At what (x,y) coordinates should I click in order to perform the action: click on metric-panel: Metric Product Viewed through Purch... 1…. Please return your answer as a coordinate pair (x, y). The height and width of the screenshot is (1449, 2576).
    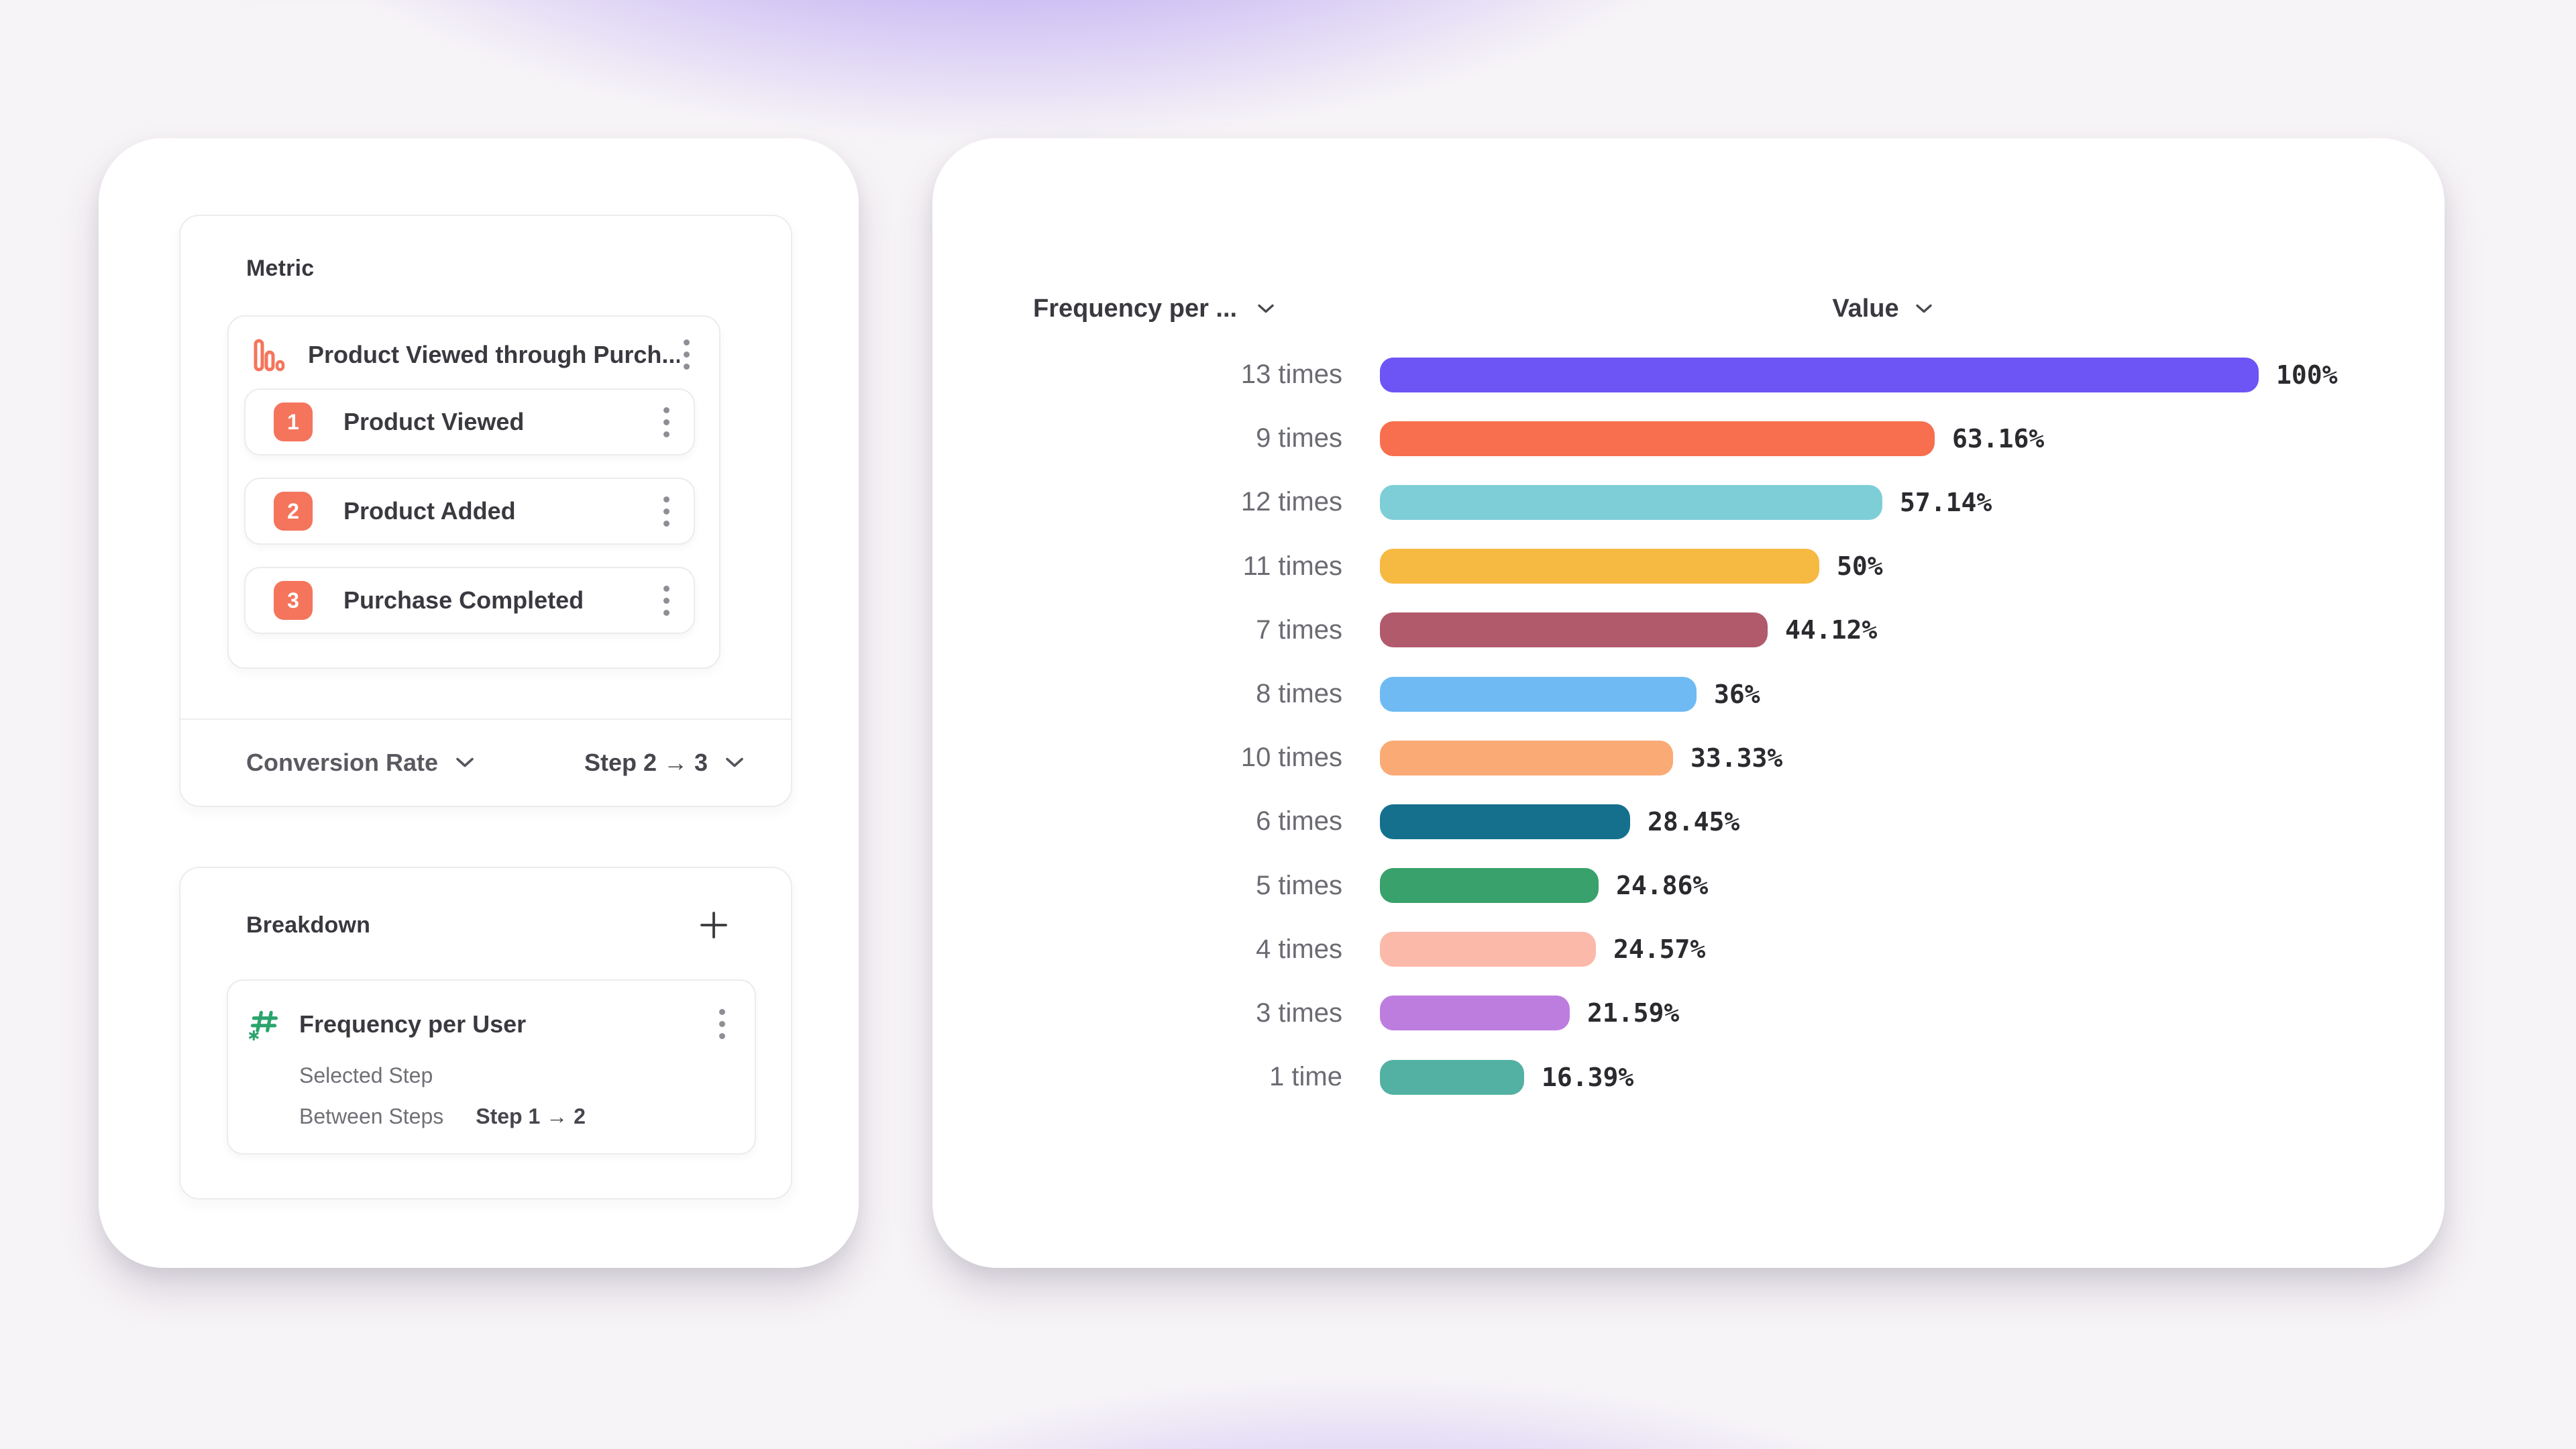
    Looking at the image, I should click on (485, 511).